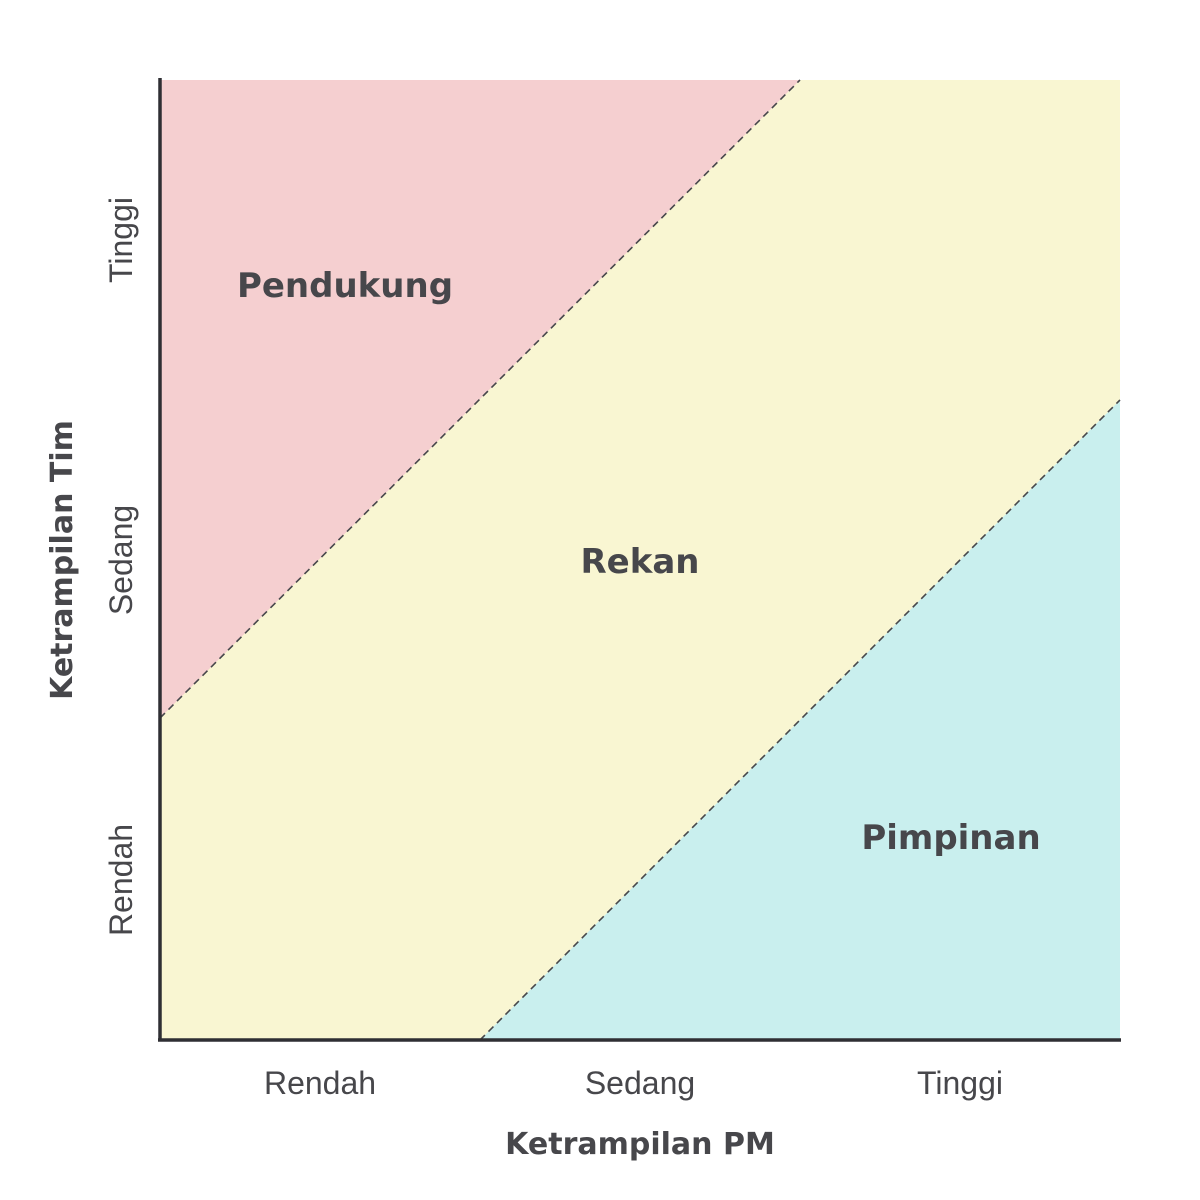 The width and height of the screenshot is (1200, 1200). I want to click on region-label-top: Pendukung, so click(345, 286).